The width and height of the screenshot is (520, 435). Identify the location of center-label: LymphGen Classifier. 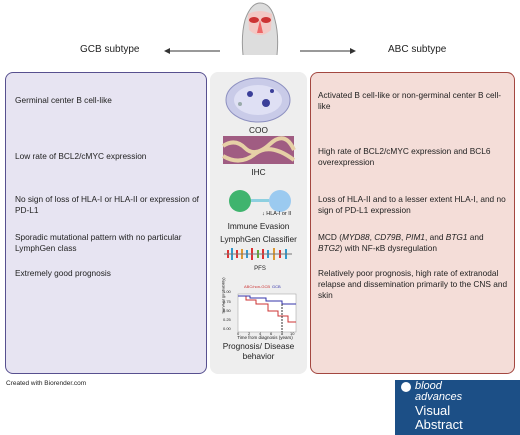
(258, 239).